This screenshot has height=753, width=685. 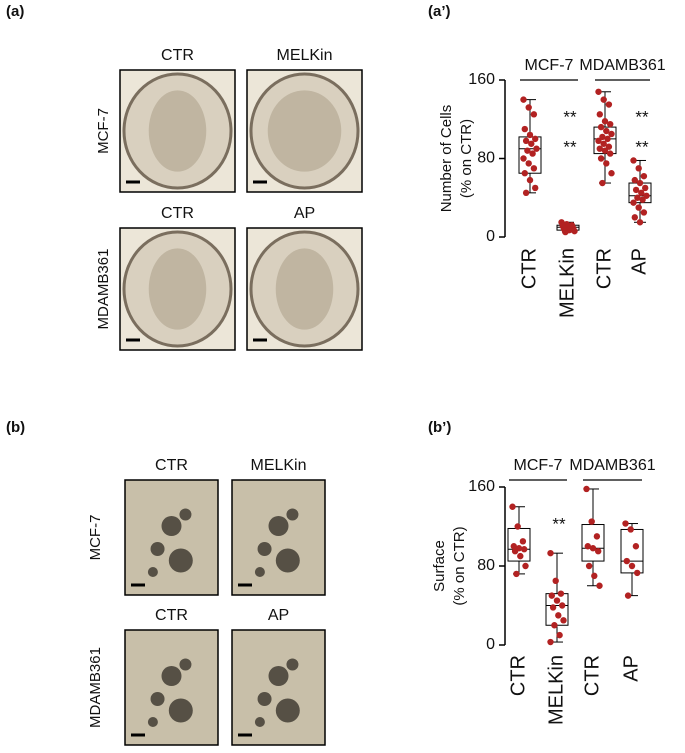 What do you see at coordinates (593, 543) in the screenshot?
I see `box` at bounding box center [593, 543].